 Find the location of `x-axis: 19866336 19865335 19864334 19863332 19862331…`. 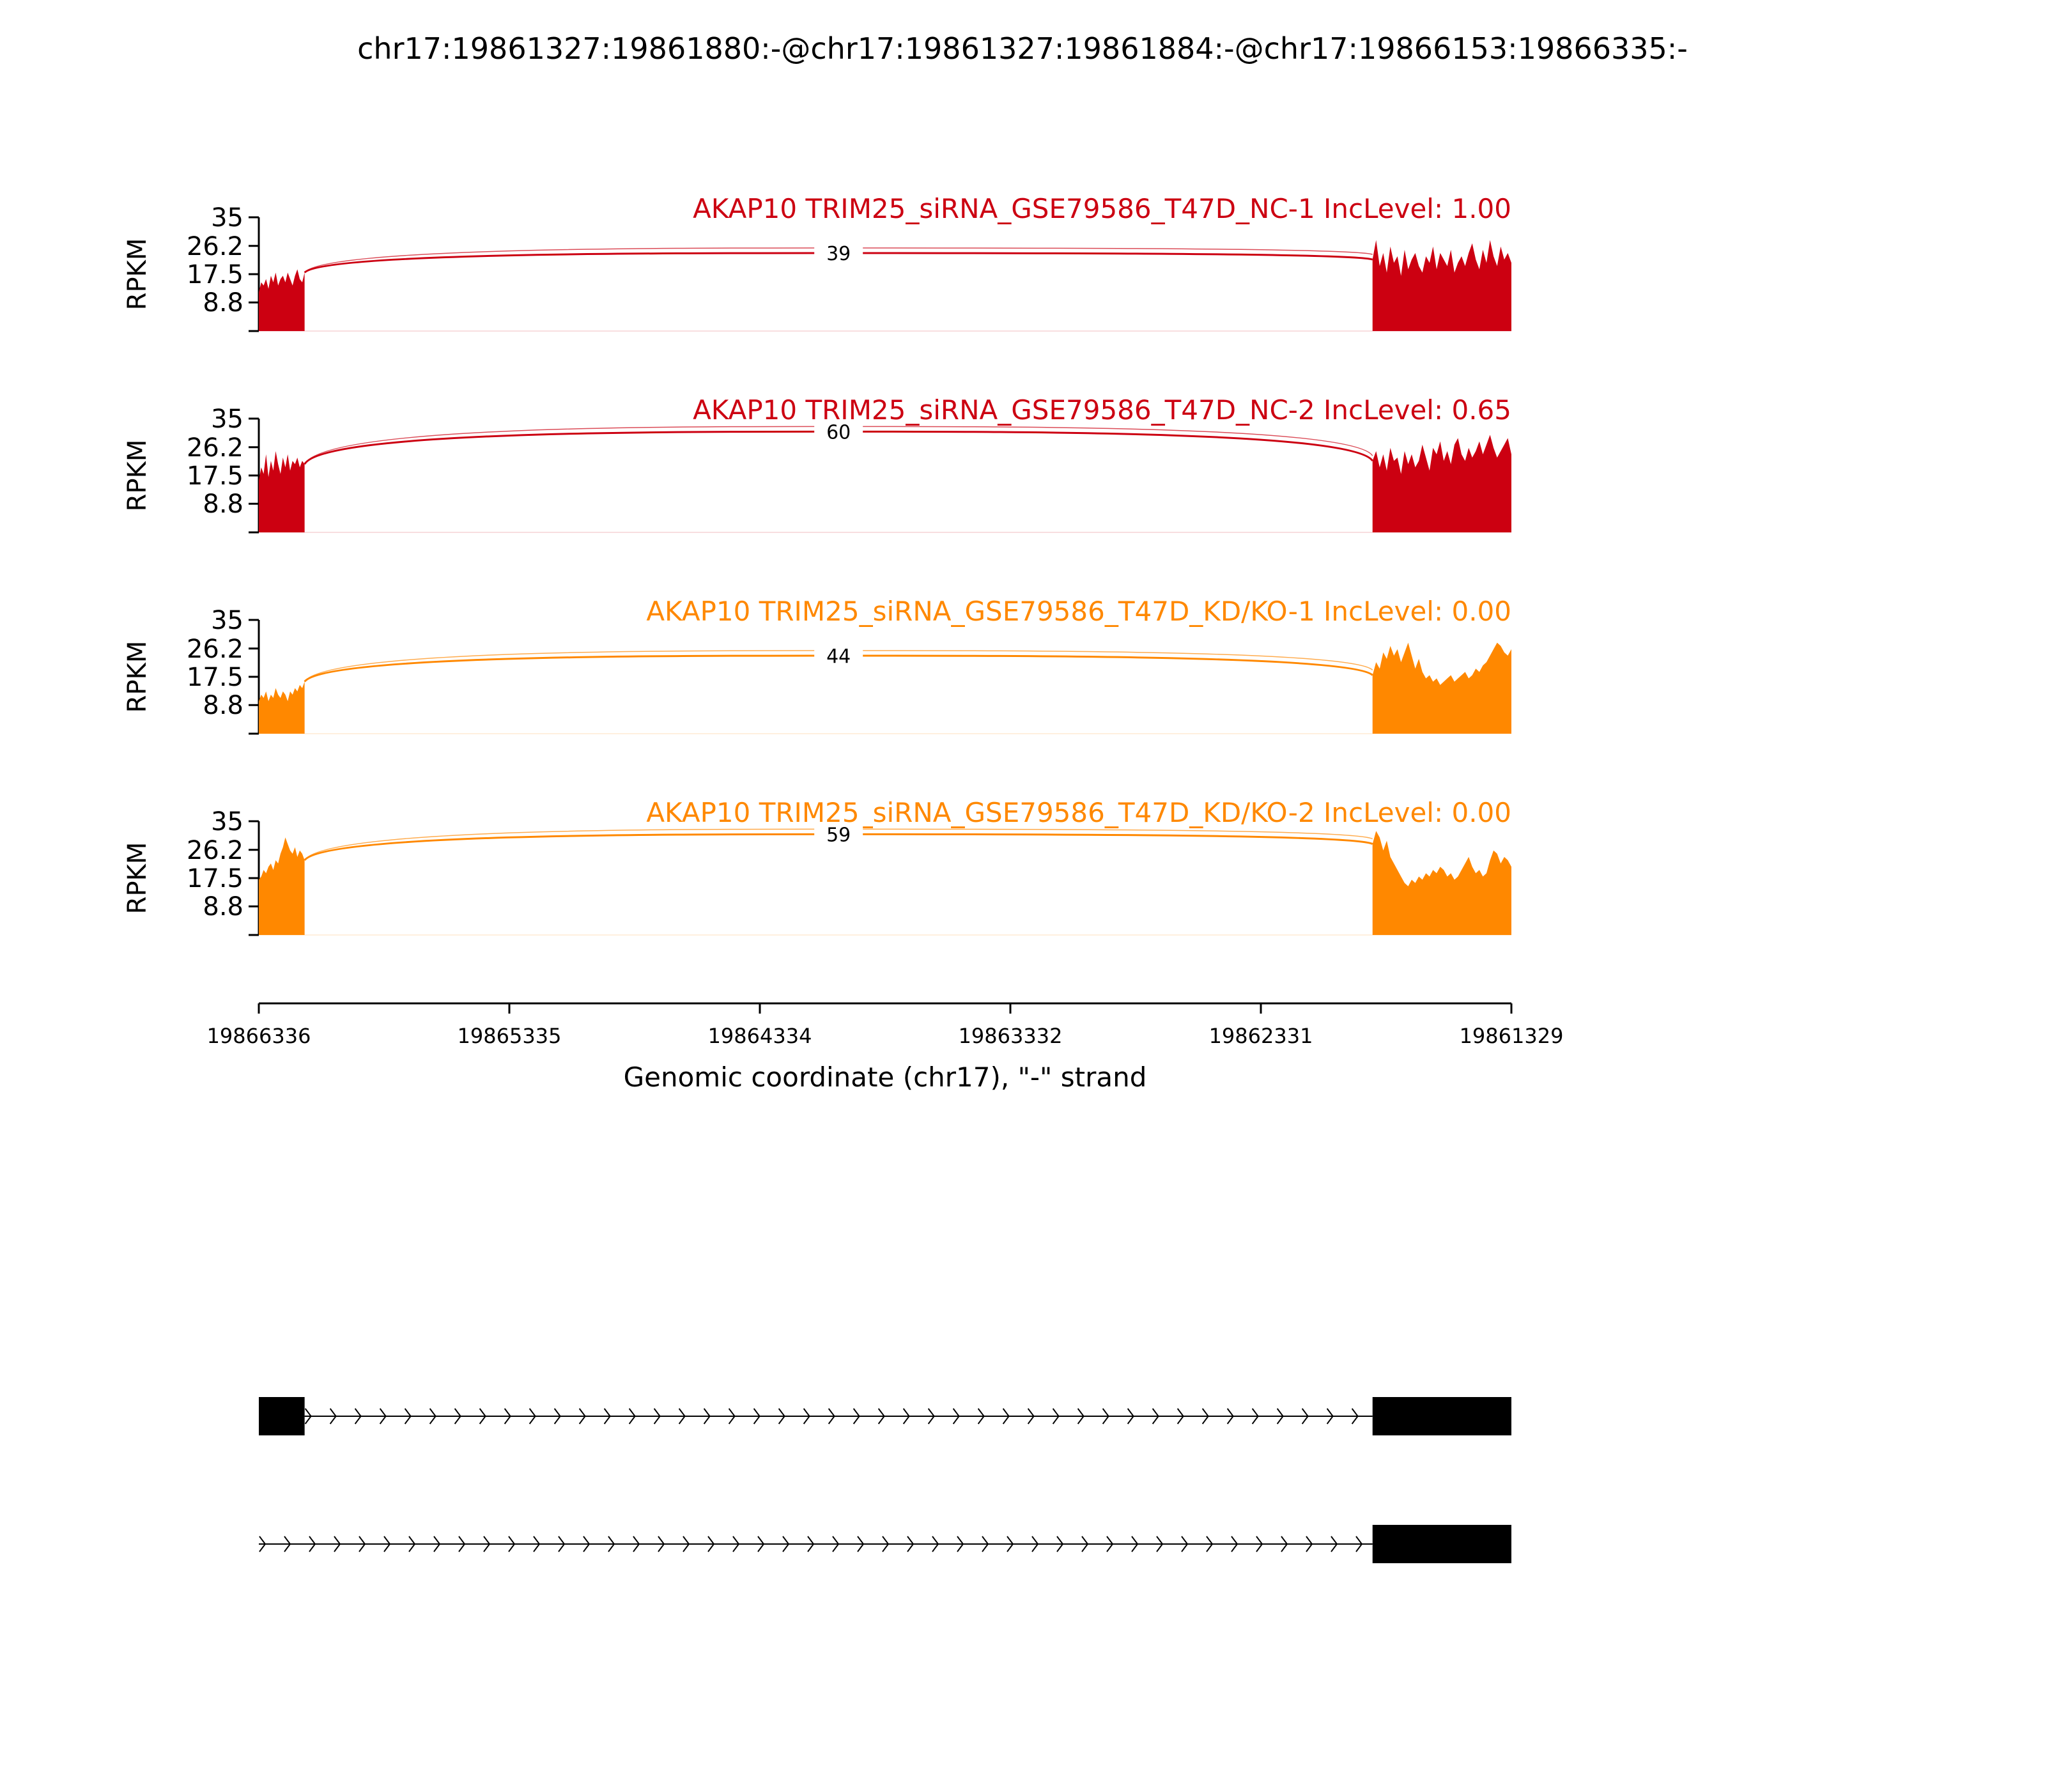

x-axis: 19866336 19865335 19864334 19863332 19862331… is located at coordinates (885, 1047).